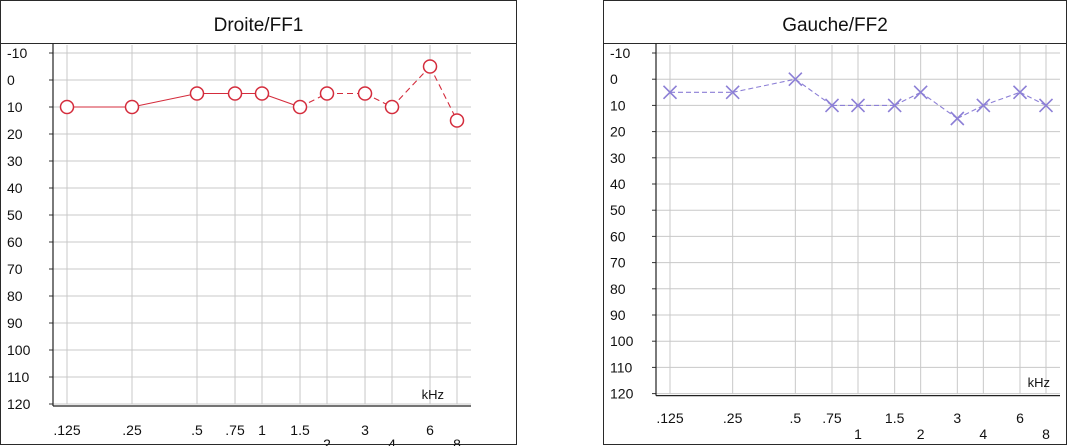 The height and width of the screenshot is (446, 1067). I want to click on chart-title: Gauche/FF2, so click(835, 25).